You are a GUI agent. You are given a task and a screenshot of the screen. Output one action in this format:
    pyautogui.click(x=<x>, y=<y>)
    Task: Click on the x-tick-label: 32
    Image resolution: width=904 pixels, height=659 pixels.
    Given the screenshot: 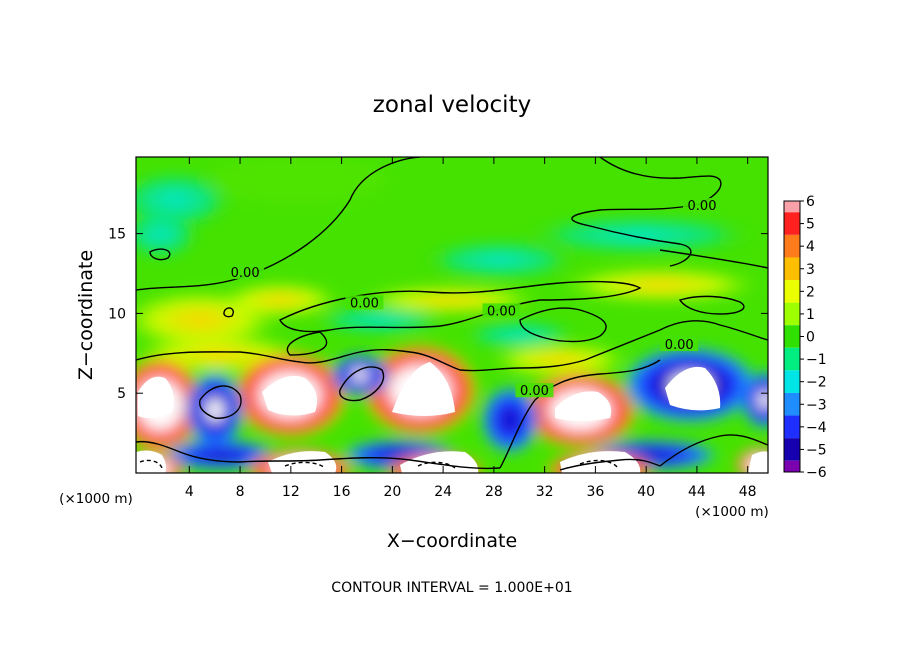 What is the action you would take?
    pyautogui.click(x=545, y=492)
    